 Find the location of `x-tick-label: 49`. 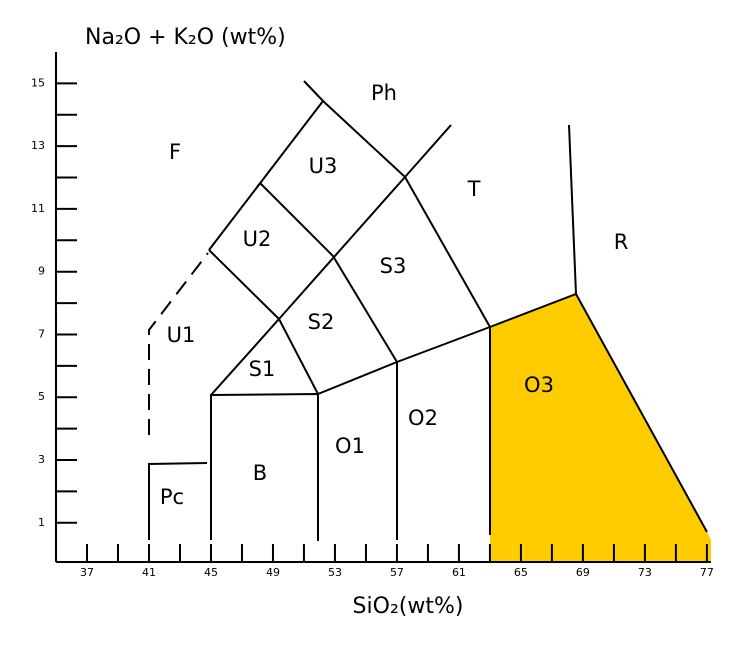

x-tick-label: 49 is located at coordinates (273, 572).